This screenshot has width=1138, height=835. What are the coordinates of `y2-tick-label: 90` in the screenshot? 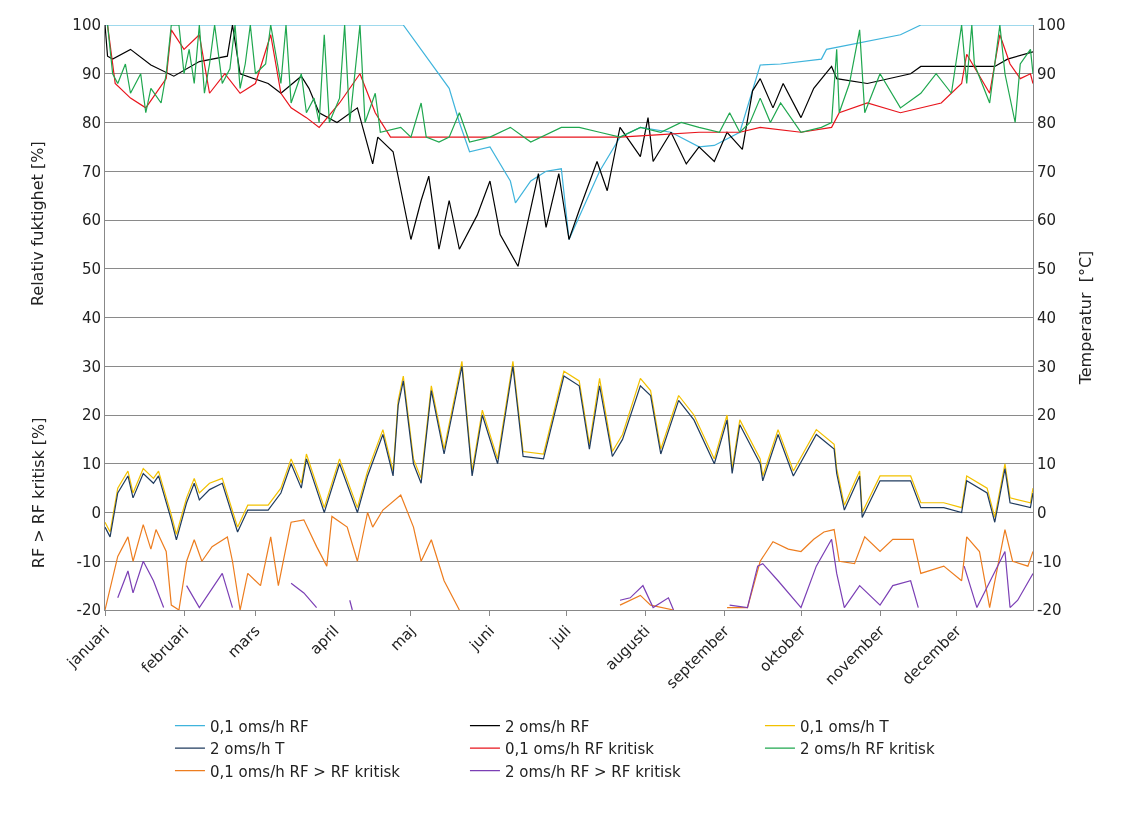 It's located at (1047, 74).